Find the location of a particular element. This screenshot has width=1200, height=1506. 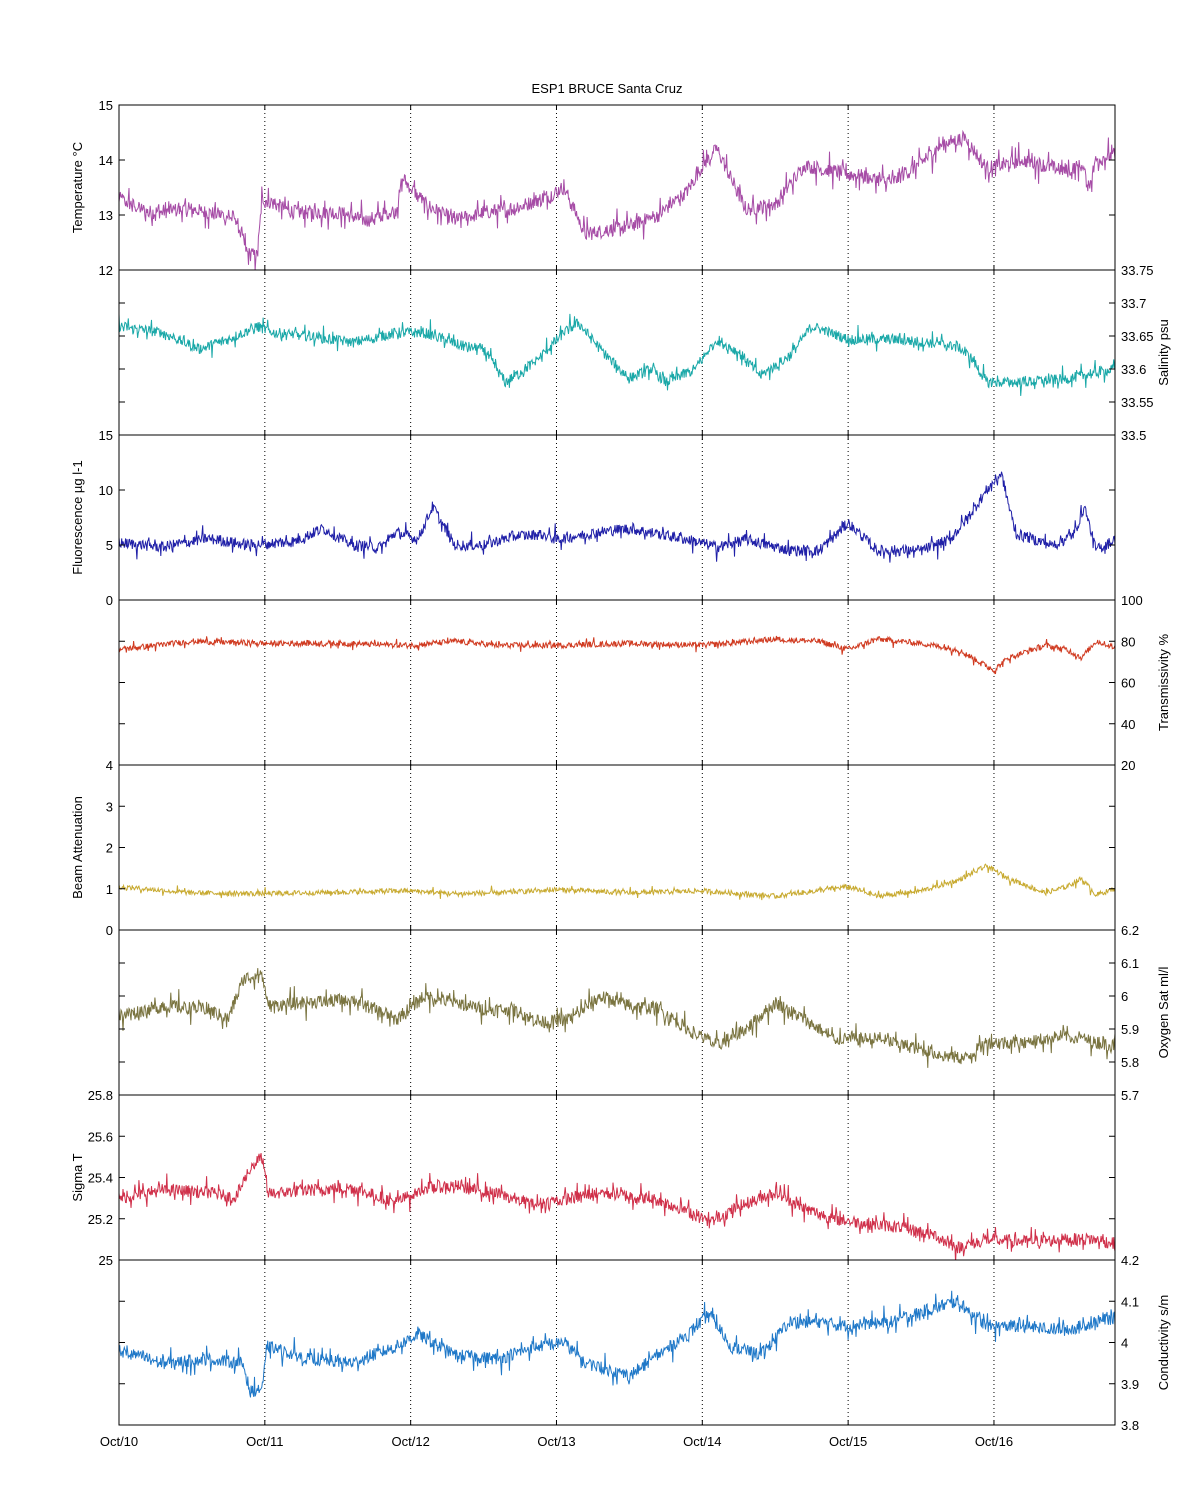

y-tick-label: 5.8 is located at coordinates (1130, 1062).